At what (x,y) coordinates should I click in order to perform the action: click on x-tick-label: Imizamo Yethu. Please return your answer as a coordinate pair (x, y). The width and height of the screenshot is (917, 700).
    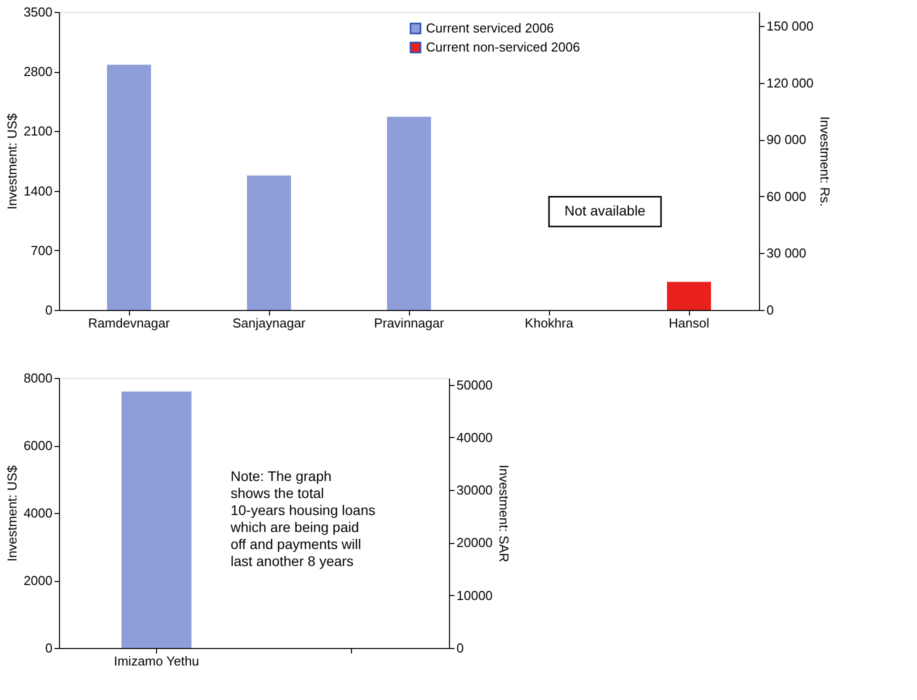
    Looking at the image, I should click on (157, 661).